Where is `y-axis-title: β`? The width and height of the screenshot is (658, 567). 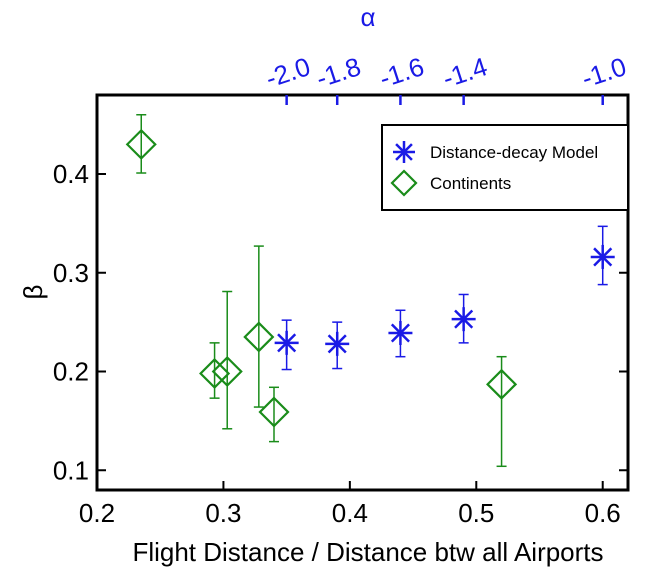 y-axis-title: β is located at coordinates (33, 292).